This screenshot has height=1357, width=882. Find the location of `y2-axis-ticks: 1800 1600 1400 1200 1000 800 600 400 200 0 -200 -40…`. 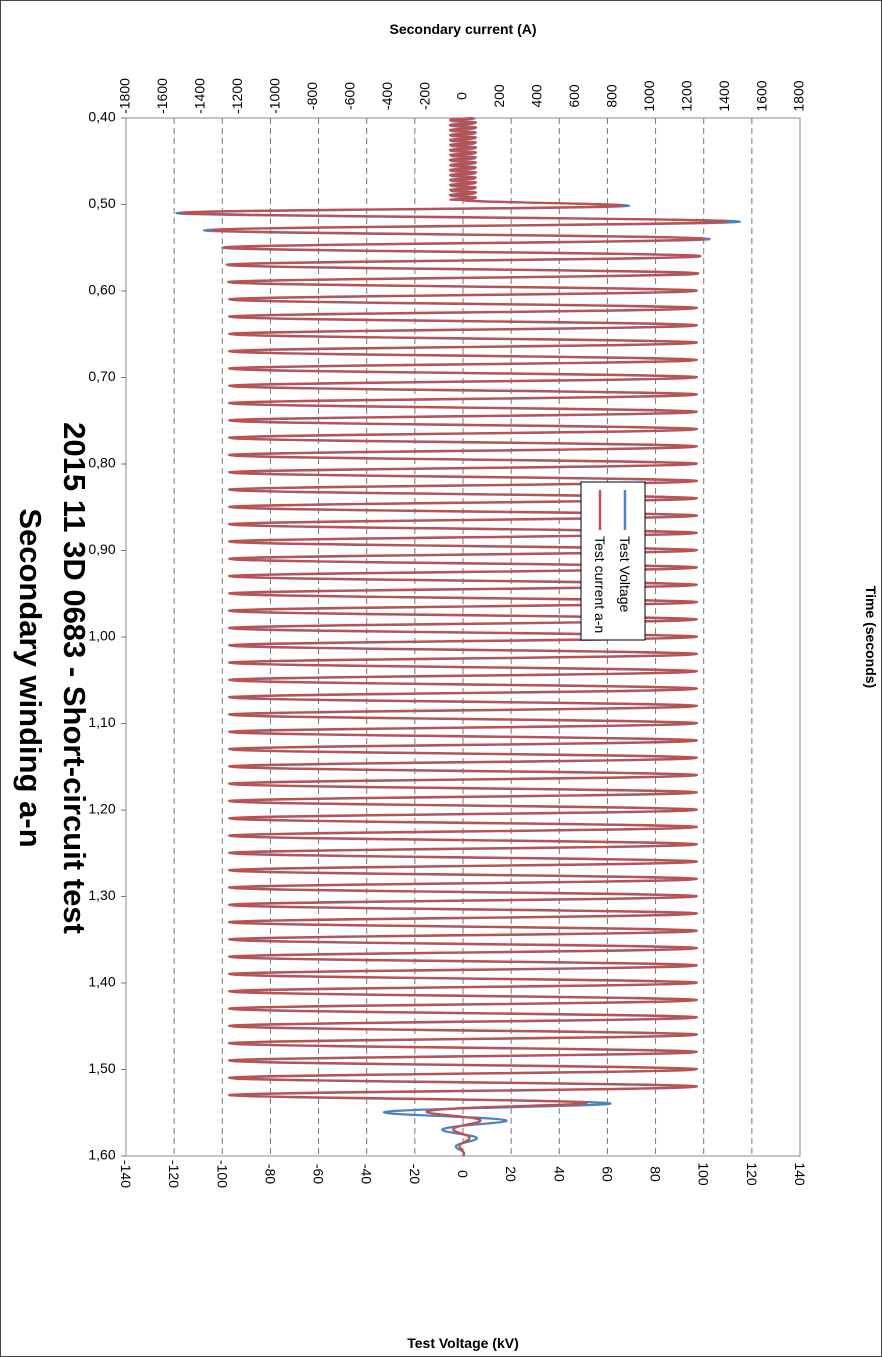

y2-axis-ticks: 1800 1600 1400 1200 1000 800 600 400 200 0 -200 -40… is located at coordinates (462, 96).